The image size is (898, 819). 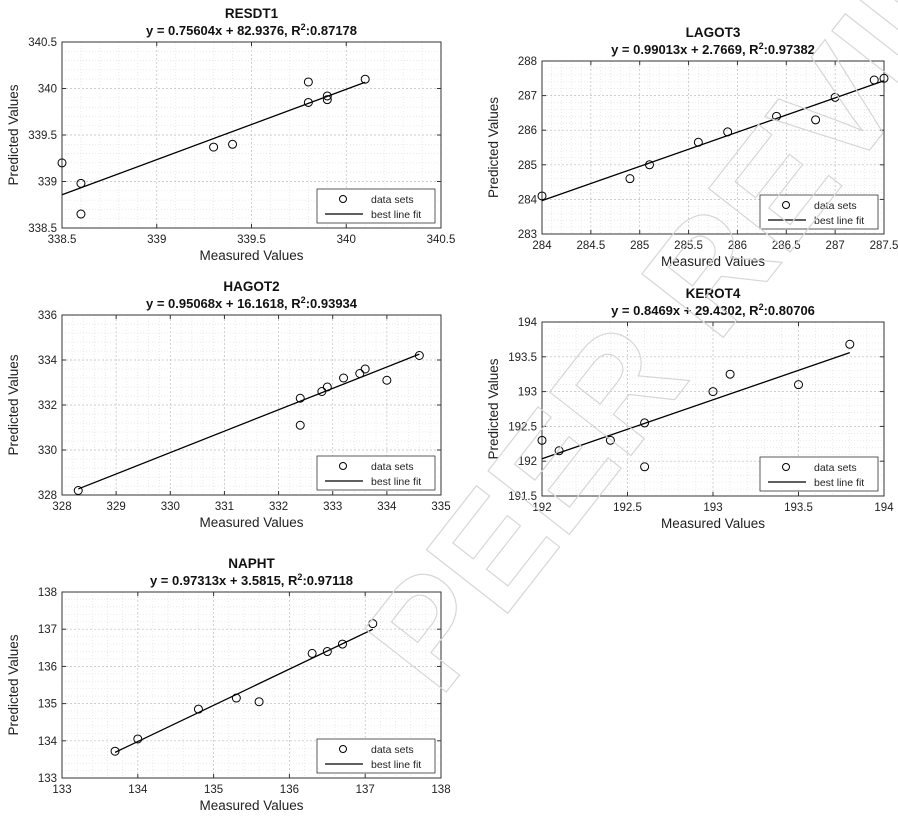 I want to click on x-tick-label: 138, so click(x=440, y=790).